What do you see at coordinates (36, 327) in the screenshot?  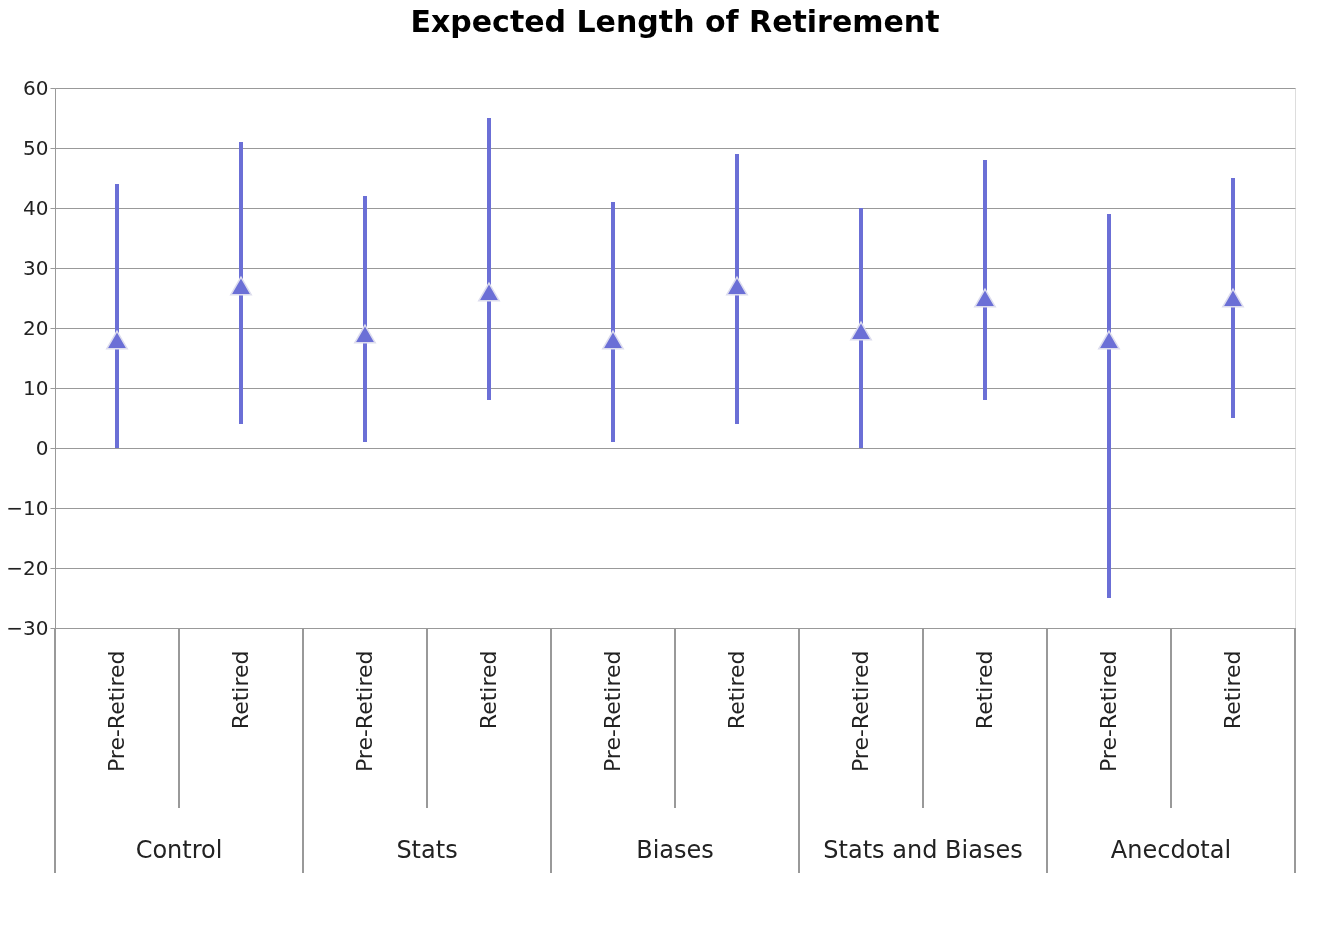 I see `y-tick-label: 20` at bounding box center [36, 327].